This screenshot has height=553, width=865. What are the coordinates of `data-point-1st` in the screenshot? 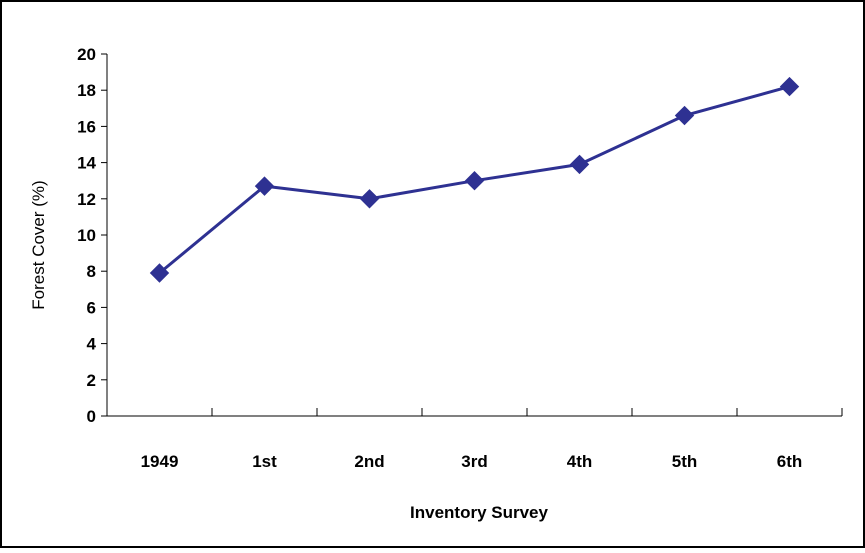 It's located at (264, 186).